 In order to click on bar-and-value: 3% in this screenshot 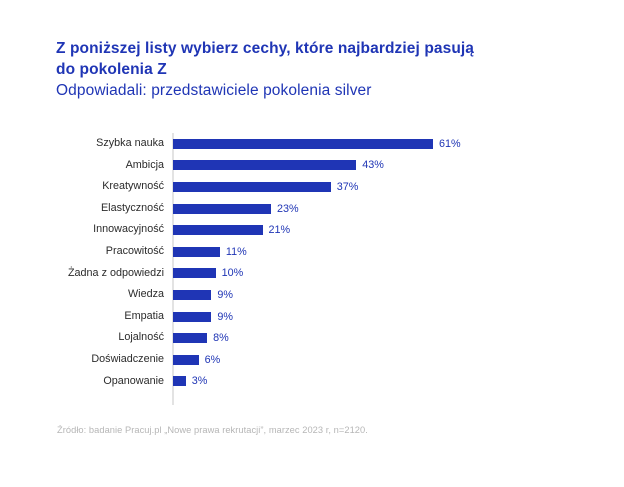, I will do `click(190, 382)`.